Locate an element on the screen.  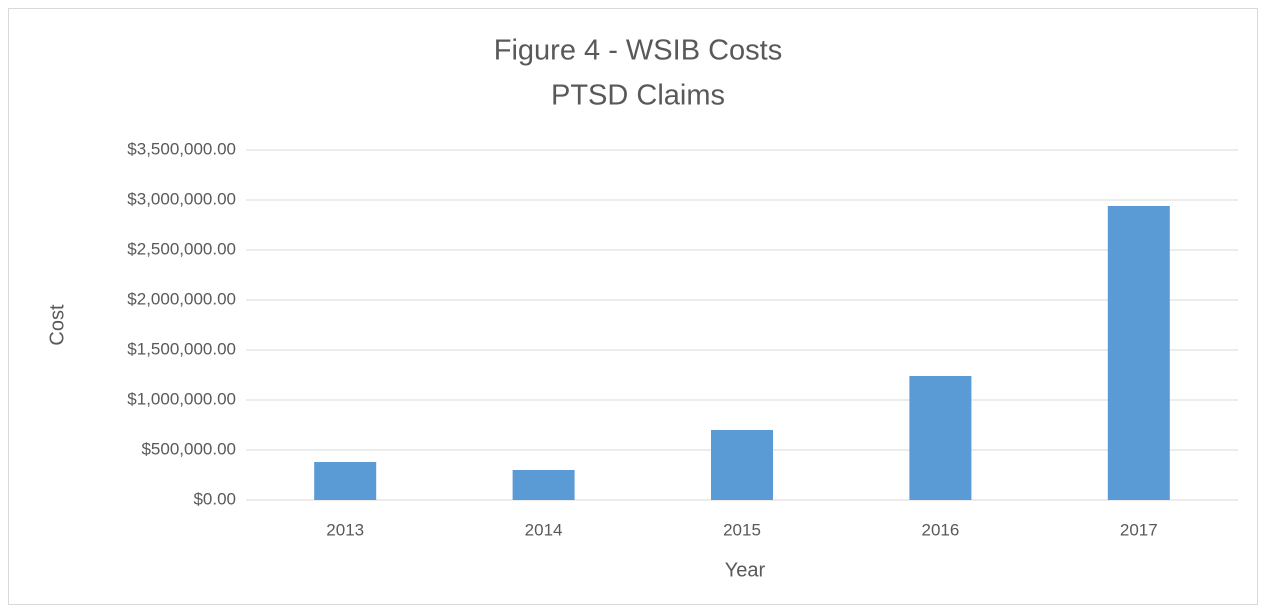
y-tick-label: $500,000.00 is located at coordinates (188, 448).